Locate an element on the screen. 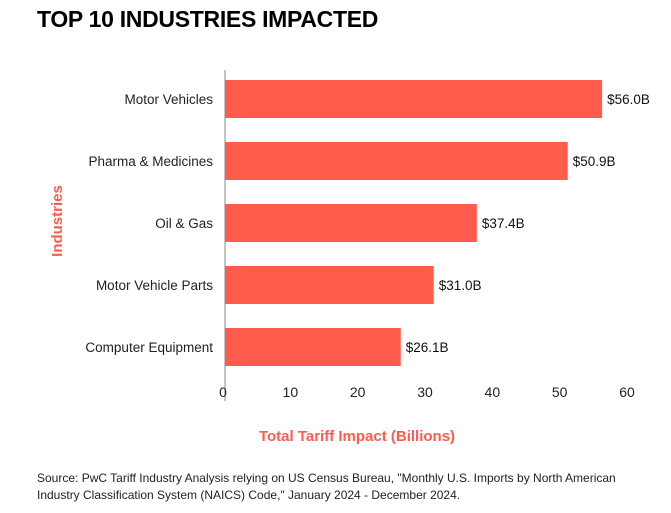 The width and height of the screenshot is (671, 513). category-label: Motor Vehicle Parts is located at coordinates (154, 285).